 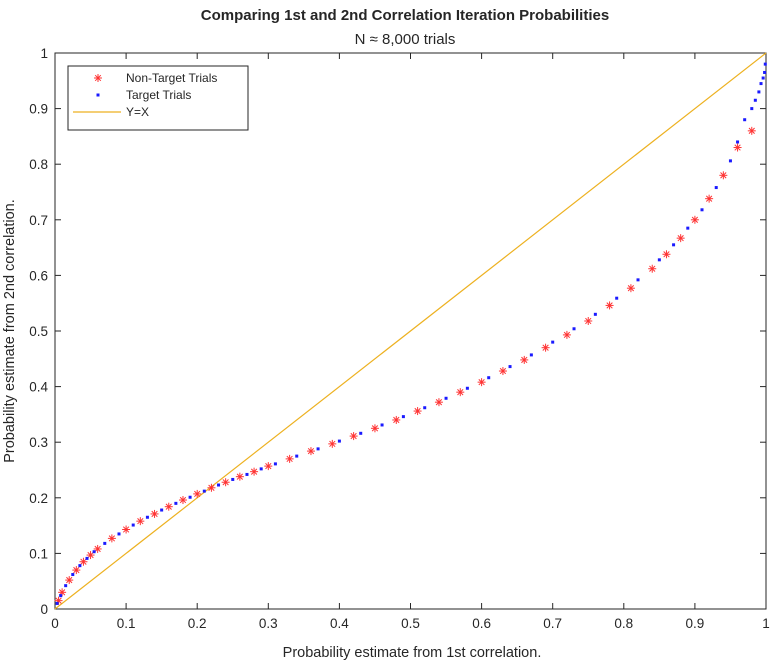 What do you see at coordinates (126, 623) in the screenshot?
I see `x-tick-label: 0.1` at bounding box center [126, 623].